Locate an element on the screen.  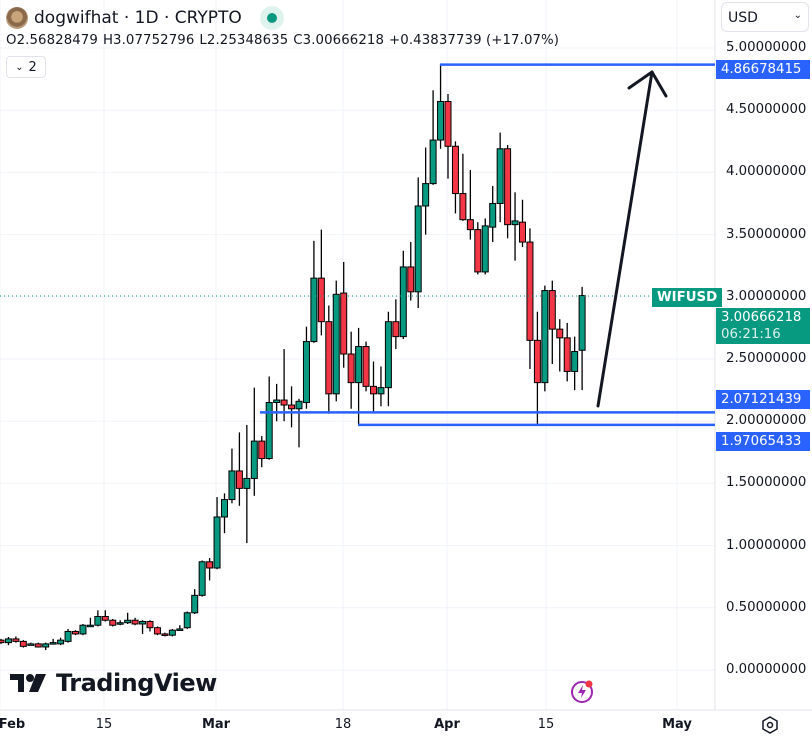
price-axis-label: 3.00000000 is located at coordinates (766, 296).